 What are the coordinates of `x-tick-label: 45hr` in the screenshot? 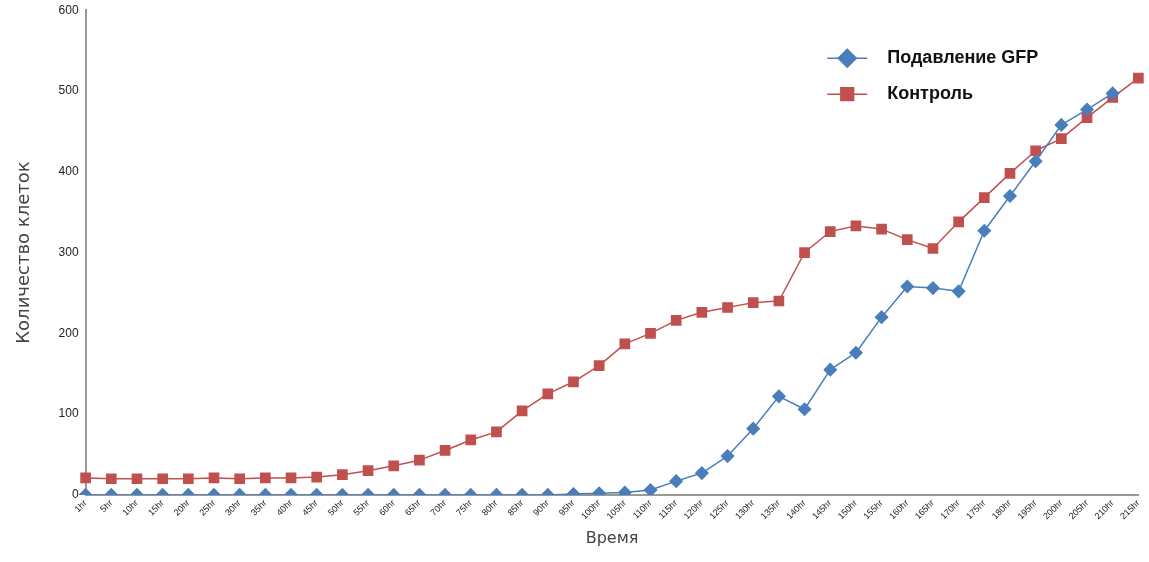 It's located at (310, 507).